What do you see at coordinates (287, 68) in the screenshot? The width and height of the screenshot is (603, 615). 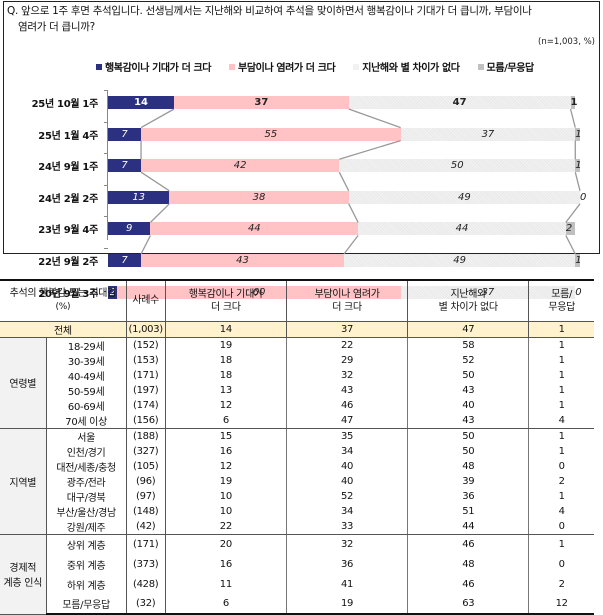 I see `legend-label: 부담이나 염려가 더 크다` at bounding box center [287, 68].